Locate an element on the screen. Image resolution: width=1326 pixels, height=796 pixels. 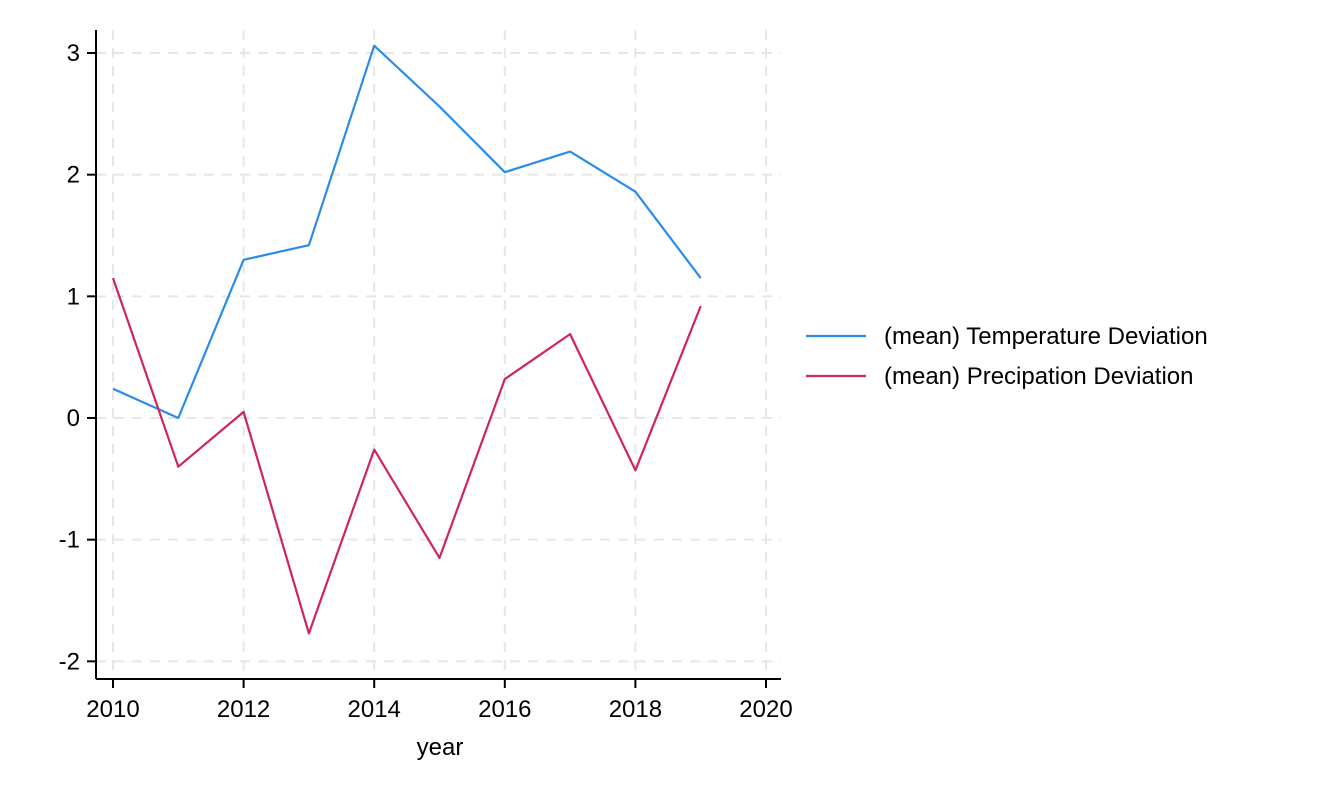
y-tick-label: 2 is located at coordinates (73, 175).